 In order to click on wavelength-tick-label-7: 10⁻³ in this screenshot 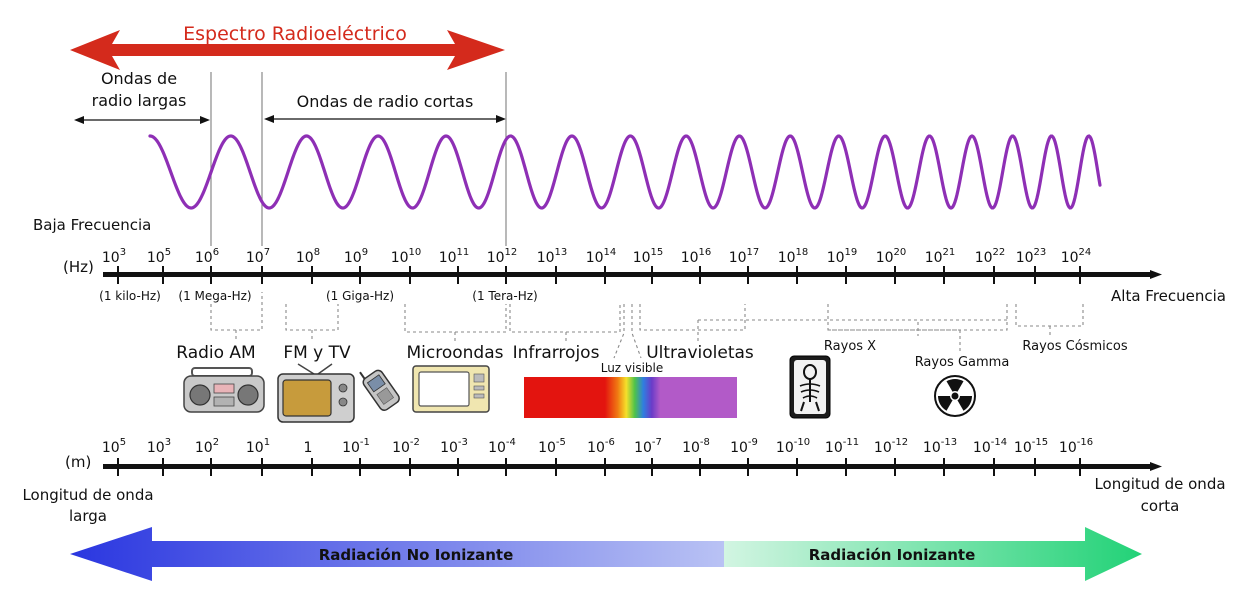, I will do `click(454, 446)`.